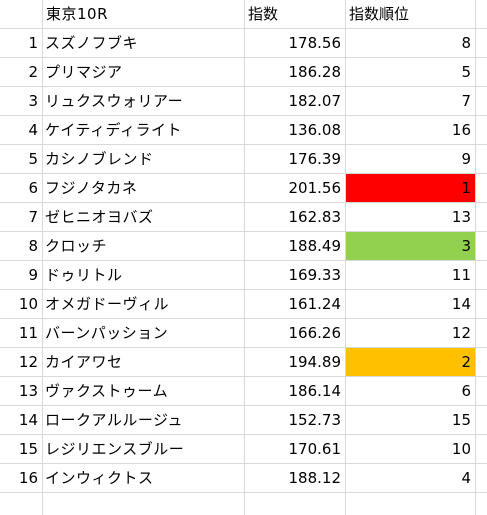  I want to click on index-rank-cell: 2, so click(410, 362).